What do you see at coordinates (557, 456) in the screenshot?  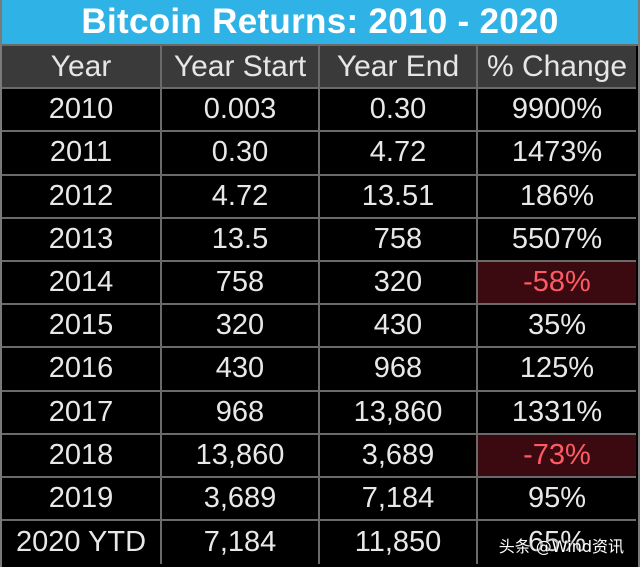 I see `row-pct-change-cell: -73%` at bounding box center [557, 456].